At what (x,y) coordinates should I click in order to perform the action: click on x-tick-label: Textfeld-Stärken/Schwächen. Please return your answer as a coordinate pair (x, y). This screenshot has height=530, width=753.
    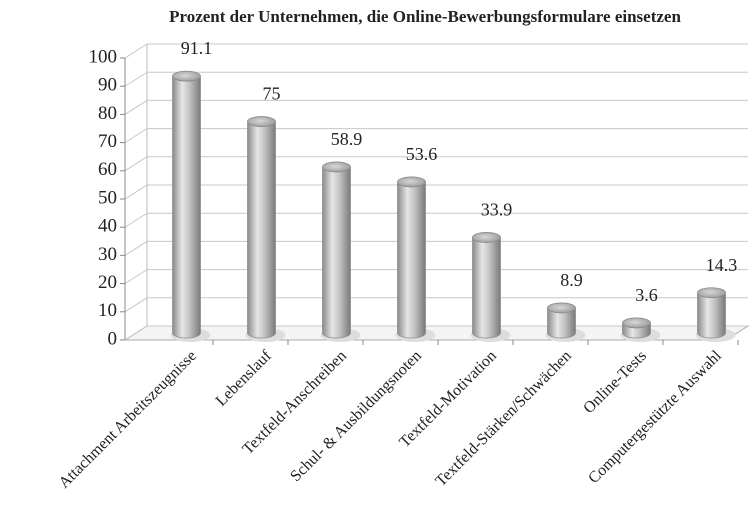
    Looking at the image, I should click on (503, 418).